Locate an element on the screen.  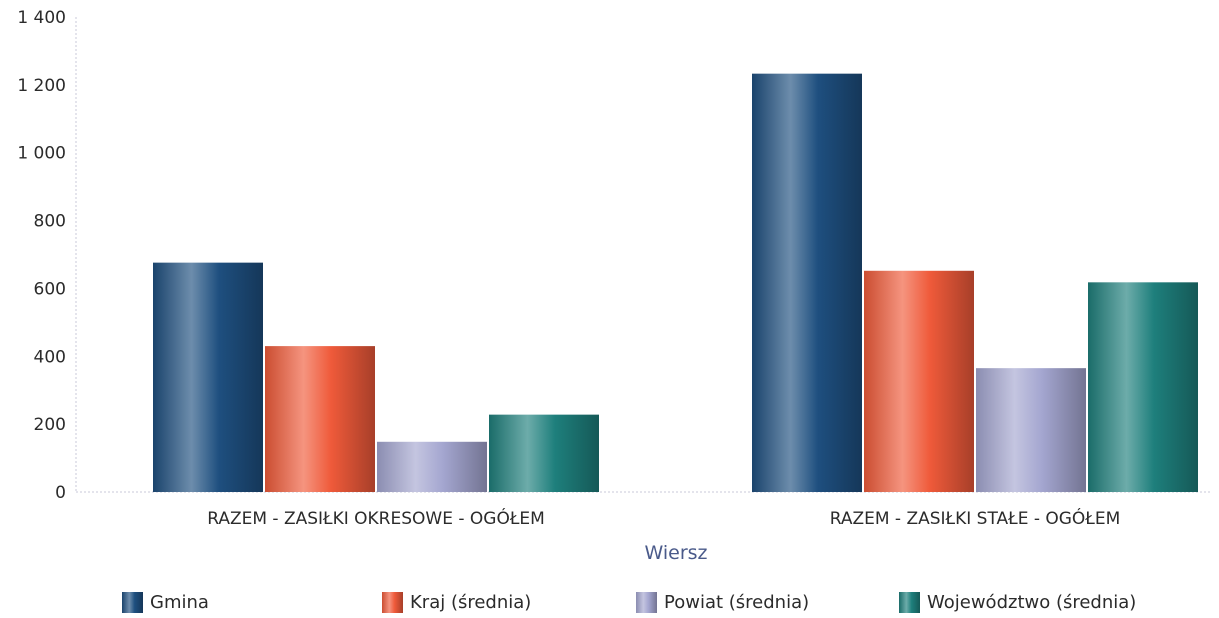
y-tick-label: 0 is located at coordinates (60, 493).